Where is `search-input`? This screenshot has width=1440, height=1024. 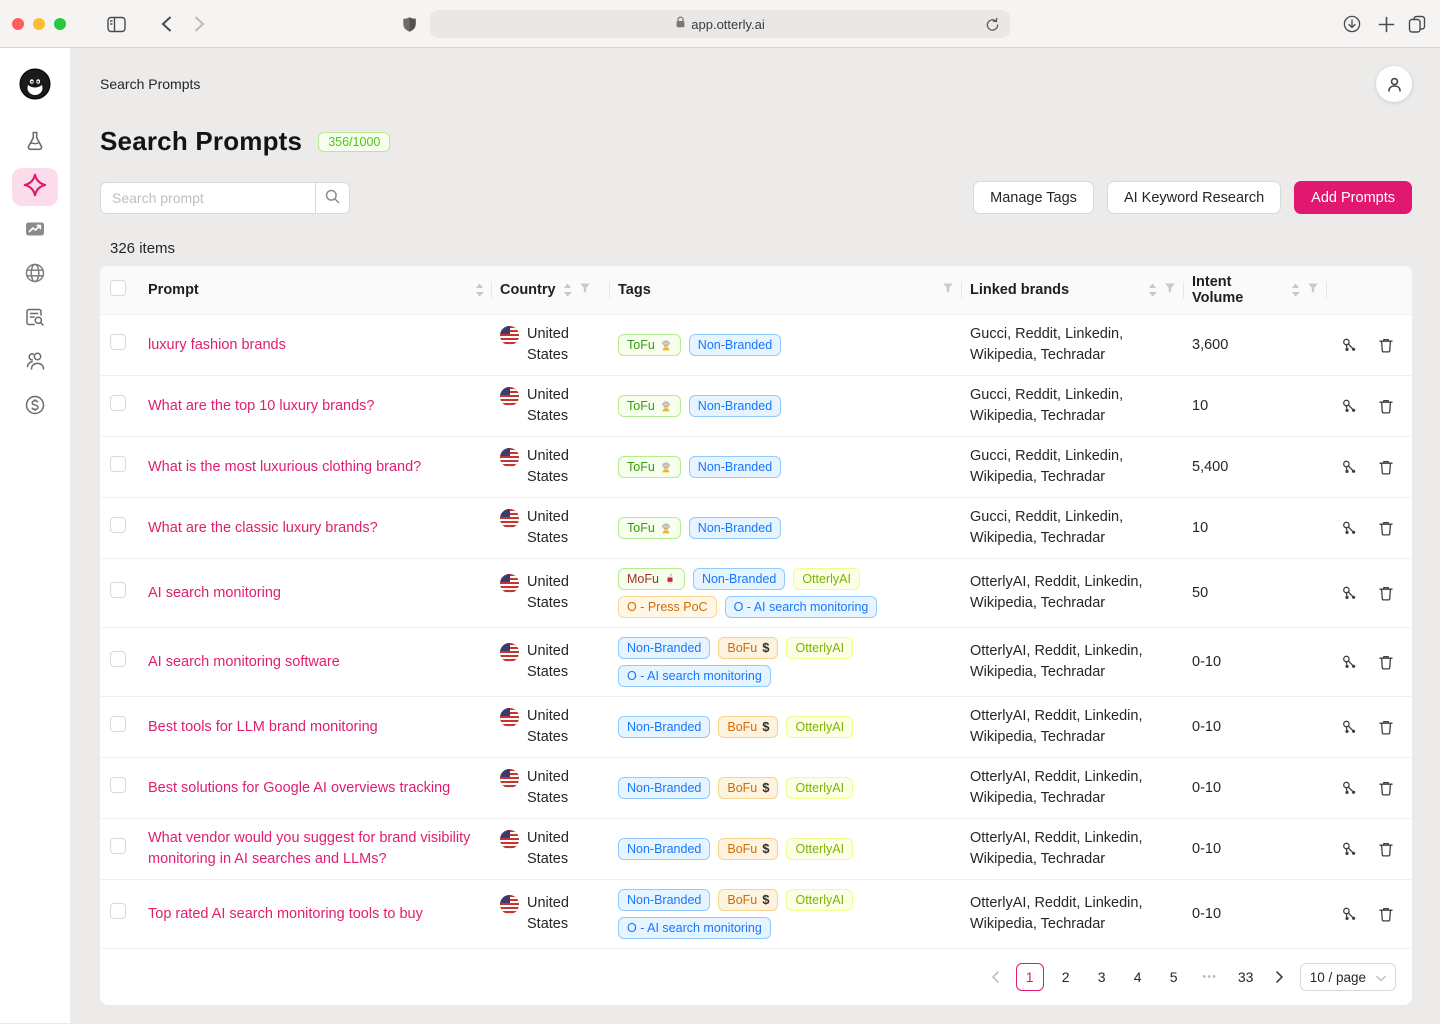
search-input is located at coordinates (207, 197).